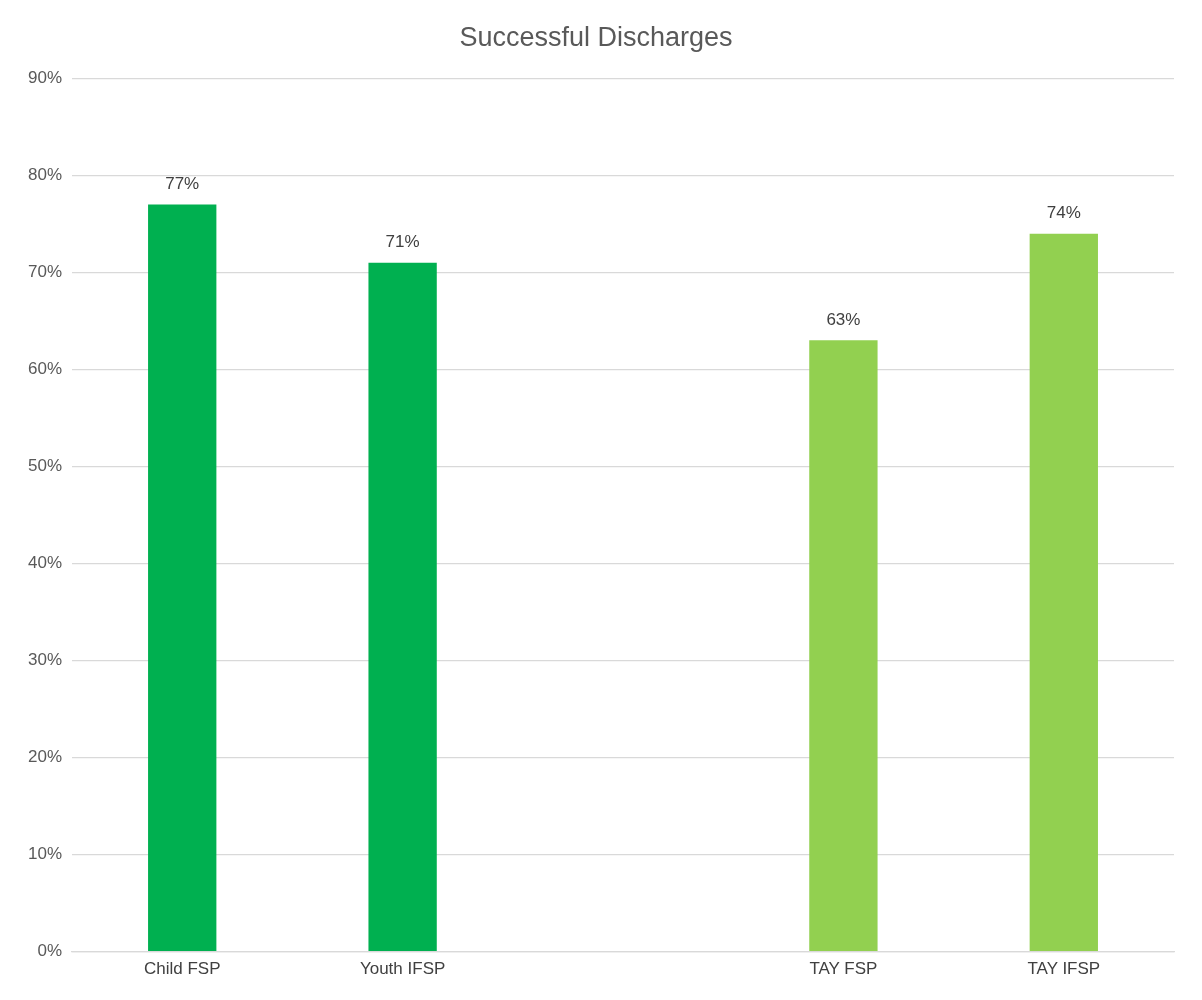  I want to click on x-tick-label: Child FSP, so click(182, 969).